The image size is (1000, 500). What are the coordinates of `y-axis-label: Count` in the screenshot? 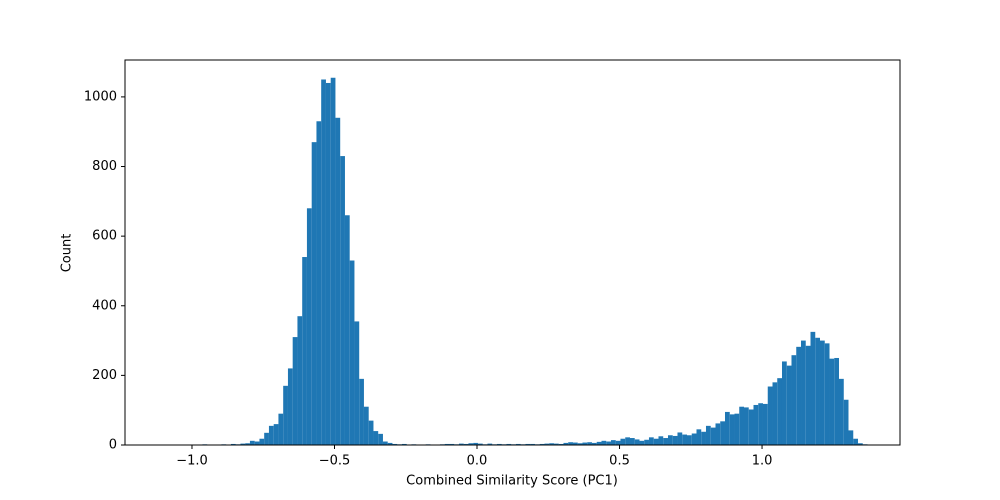 It's located at (67, 253).